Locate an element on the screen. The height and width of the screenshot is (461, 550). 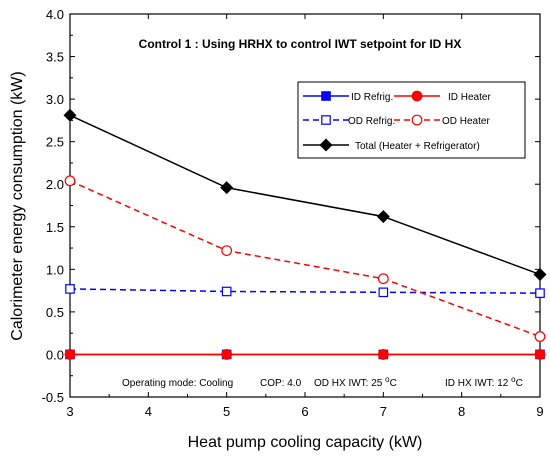
annotation-od-unit: C is located at coordinates (393, 383).